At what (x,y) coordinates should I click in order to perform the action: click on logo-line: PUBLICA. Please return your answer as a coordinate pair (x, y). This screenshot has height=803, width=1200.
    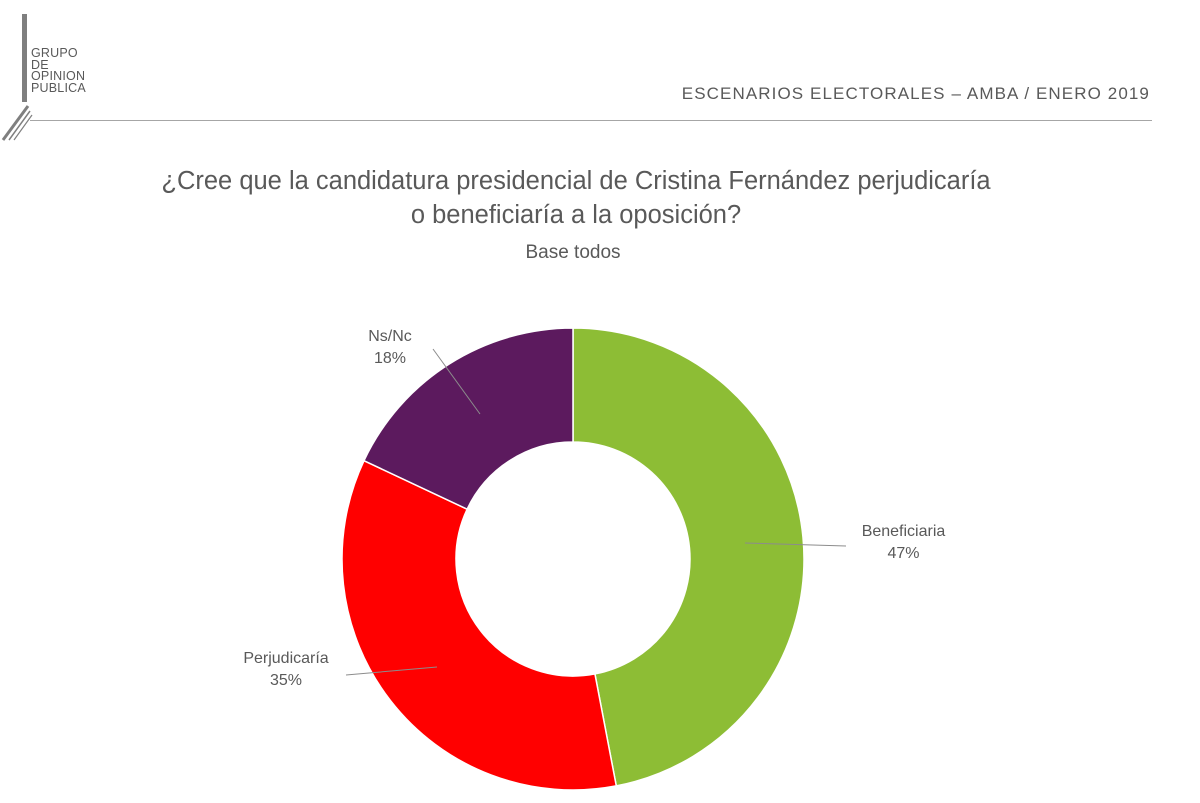
    Looking at the image, I should click on (58, 87).